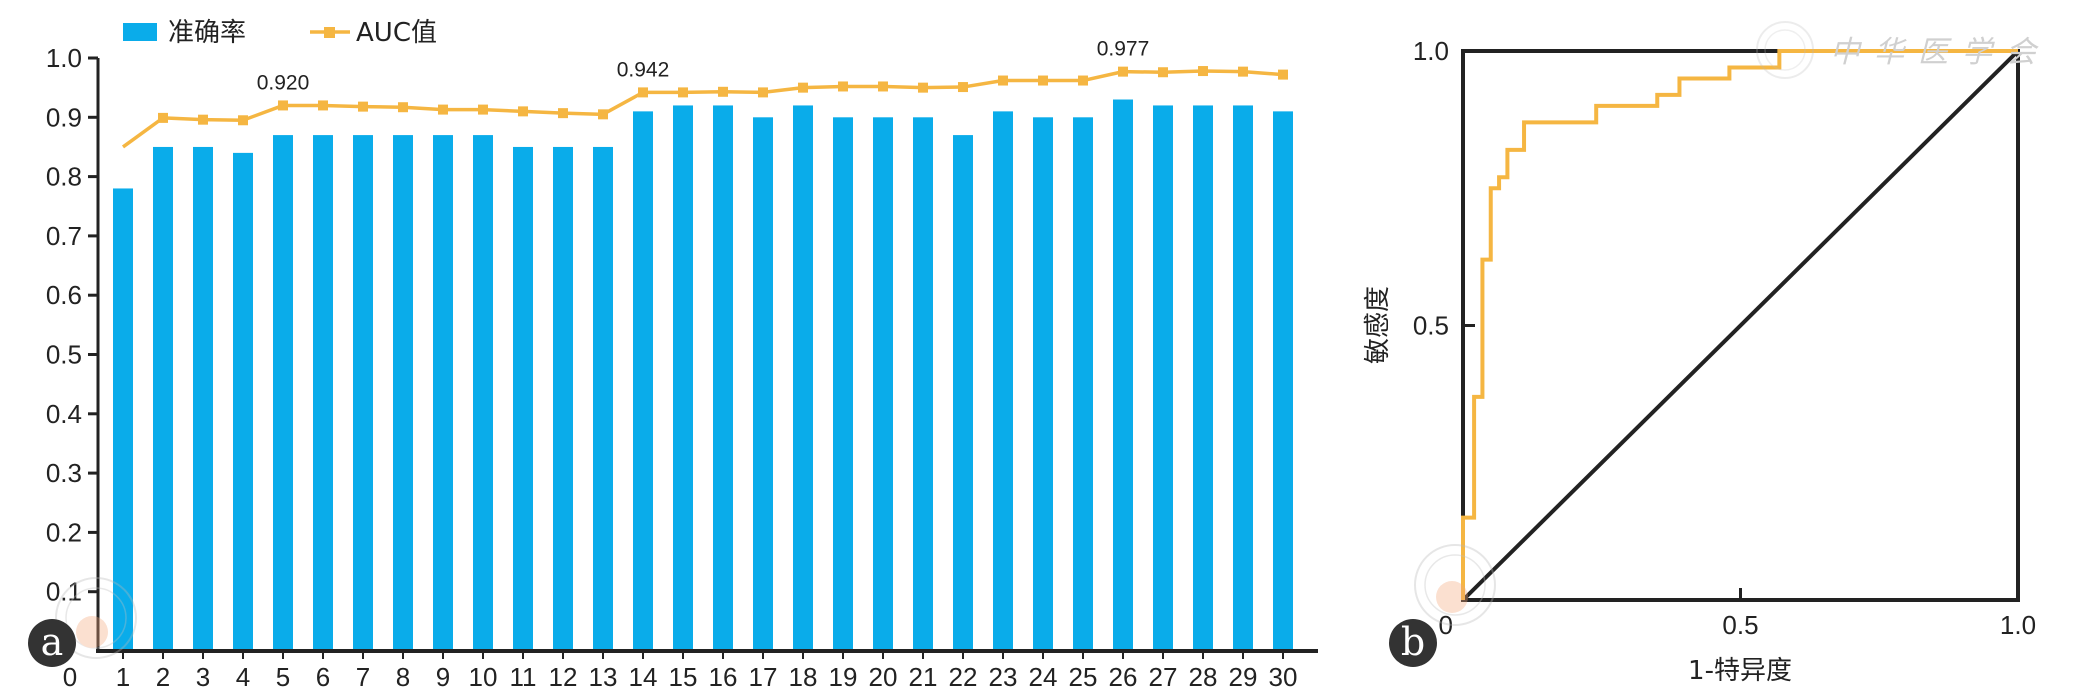  I want to click on panel-a-y-tick-label: 0.9, so click(64, 117).